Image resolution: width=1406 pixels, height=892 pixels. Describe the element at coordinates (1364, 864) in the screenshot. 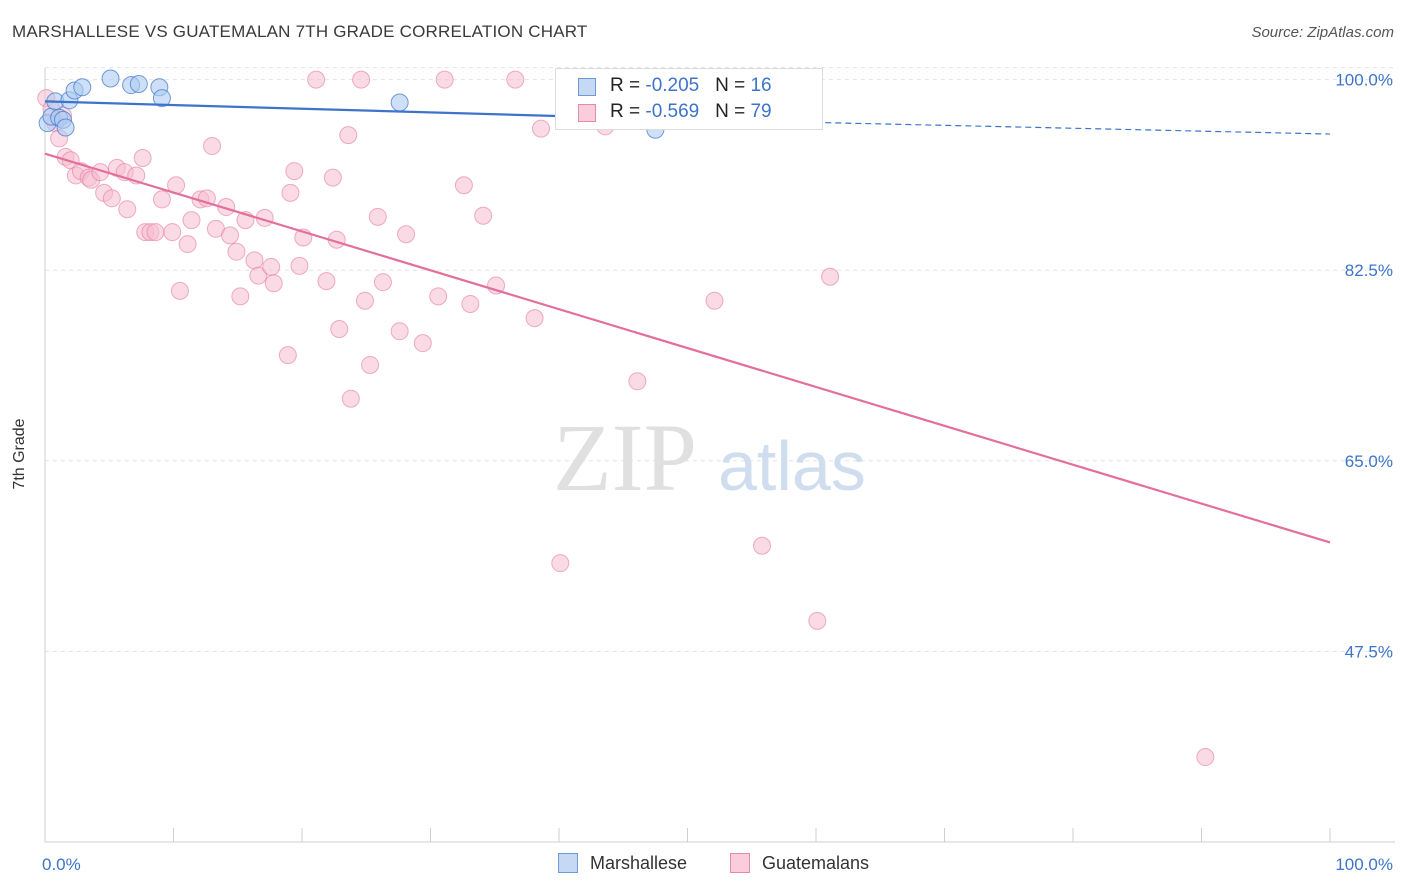

I see `x-tick-label: 100.0%` at that location.